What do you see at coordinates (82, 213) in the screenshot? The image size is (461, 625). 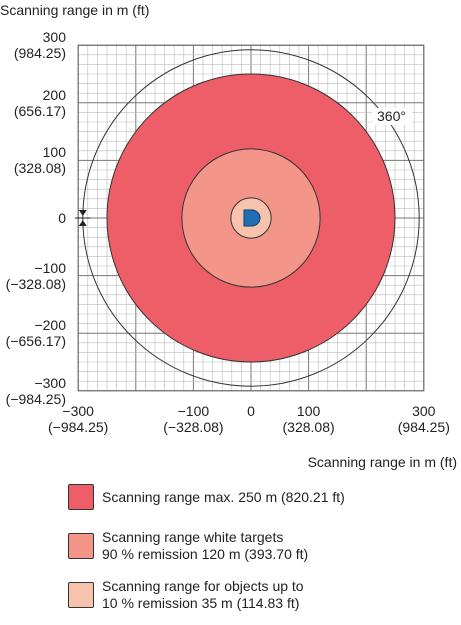 I see `arrow-down-icon` at bounding box center [82, 213].